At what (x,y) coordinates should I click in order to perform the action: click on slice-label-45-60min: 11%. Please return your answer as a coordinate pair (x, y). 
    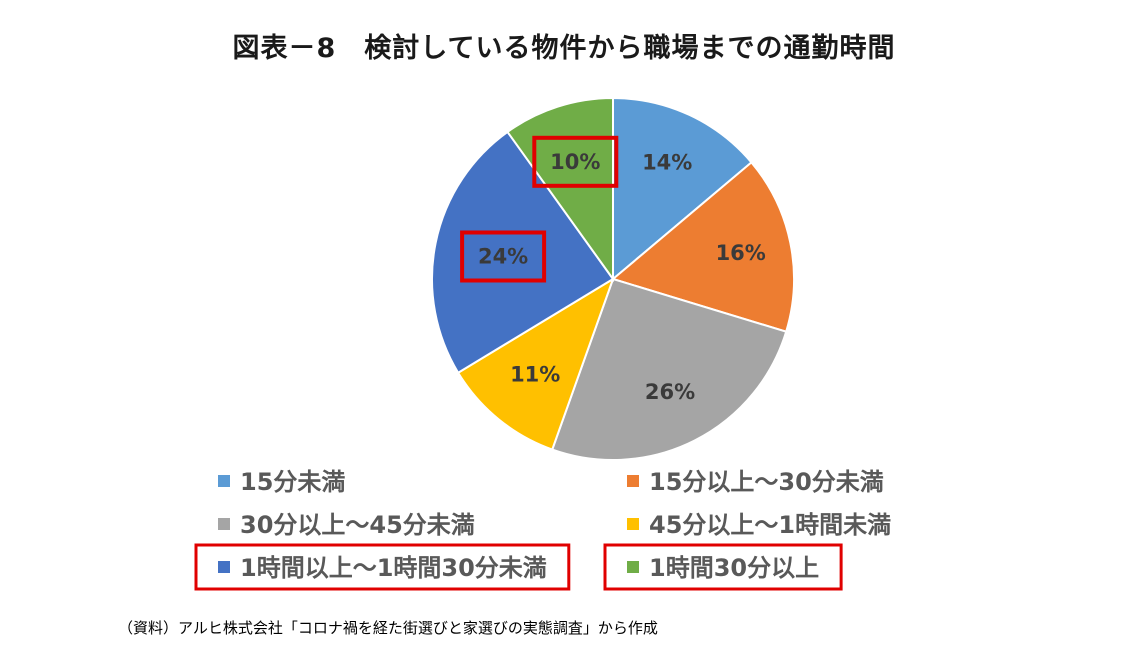
    Looking at the image, I should click on (535, 374).